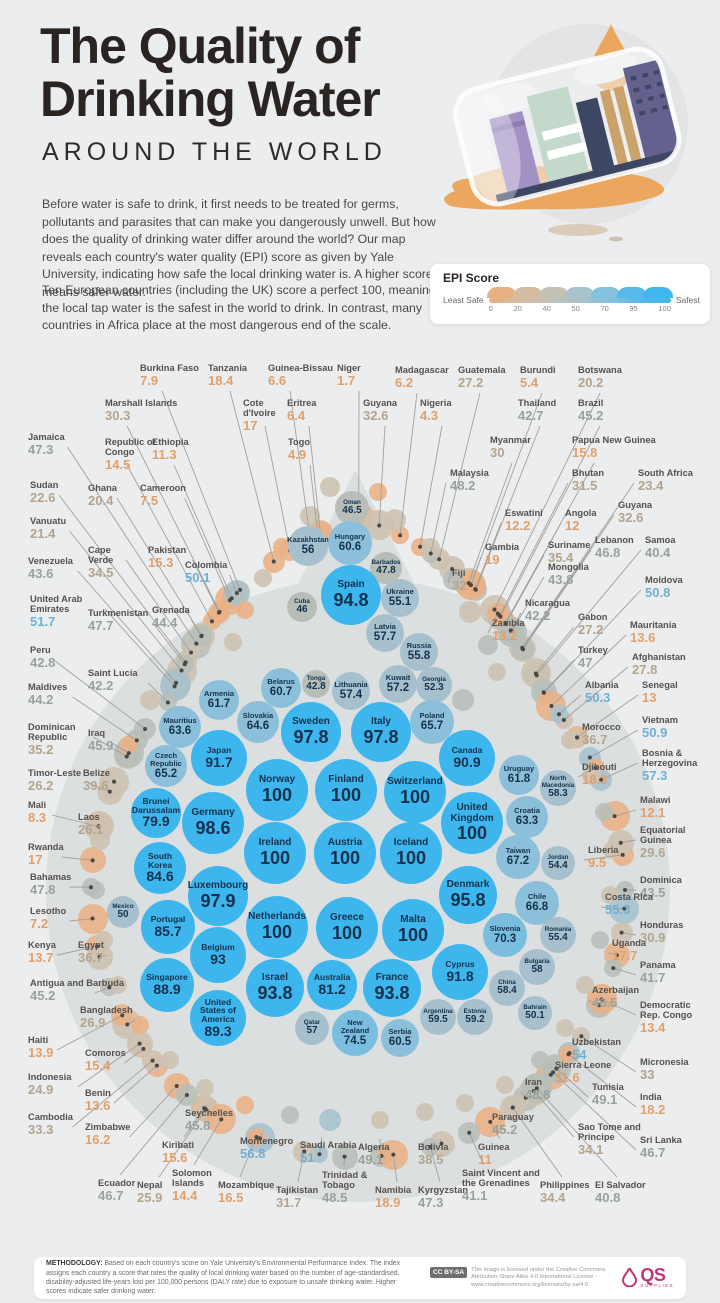 This screenshot has width=720, height=1303. I want to click on country-label: Gabon 27.2, so click(592, 624).